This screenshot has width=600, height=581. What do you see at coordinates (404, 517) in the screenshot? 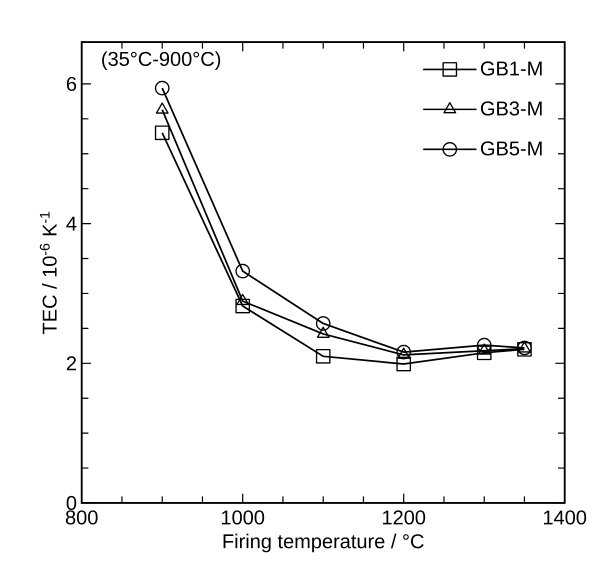
I see `x-tick-label: 1200` at bounding box center [404, 517].